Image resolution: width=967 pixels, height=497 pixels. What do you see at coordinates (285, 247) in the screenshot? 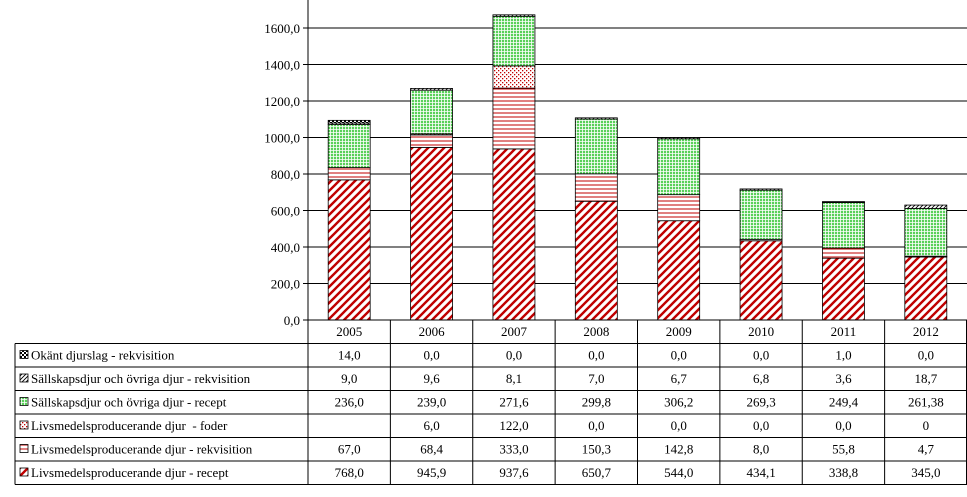
I see `y-tick-label: 400,0` at bounding box center [285, 247].